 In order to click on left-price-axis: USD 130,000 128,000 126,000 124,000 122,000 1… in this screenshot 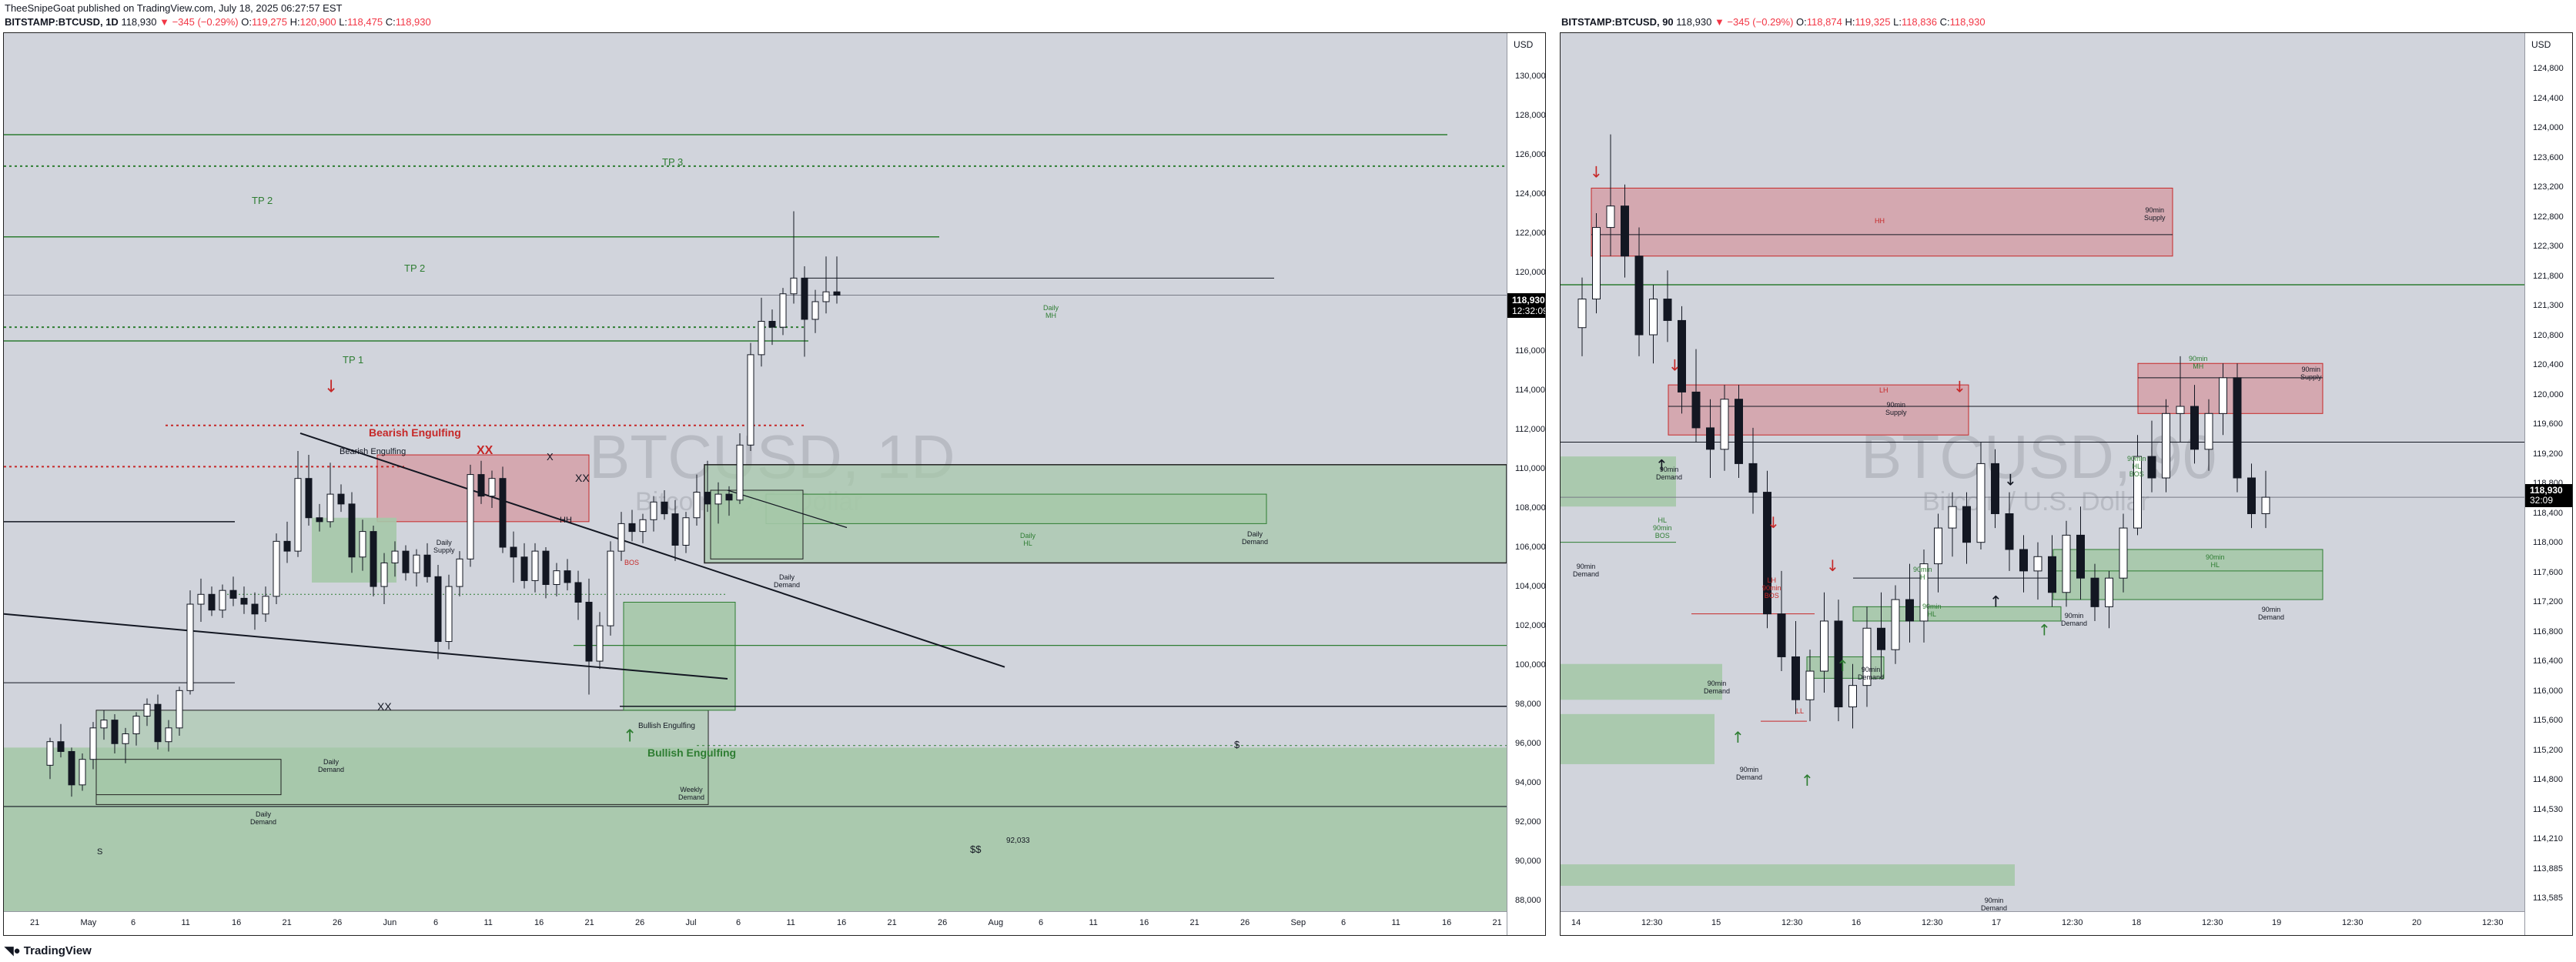, I will do `click(1527, 484)`.